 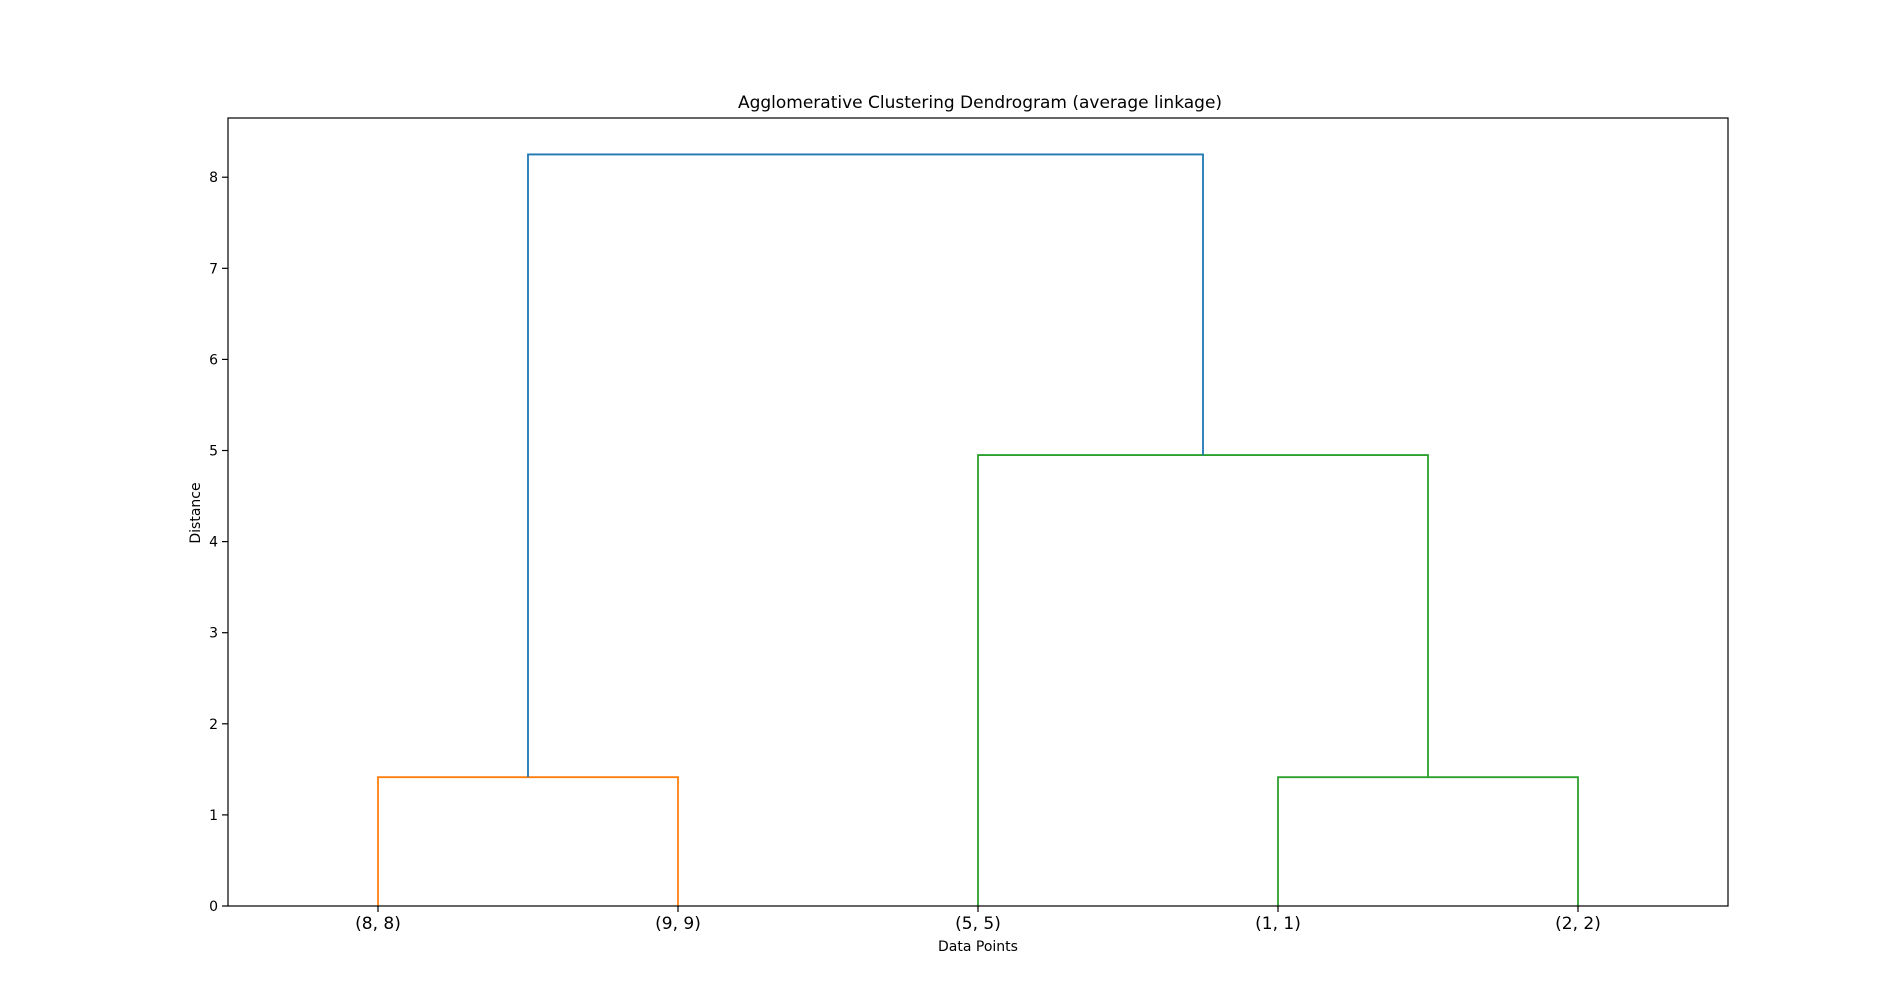 What do you see at coordinates (213, 725) in the screenshot?
I see `y-tick-label: 2` at bounding box center [213, 725].